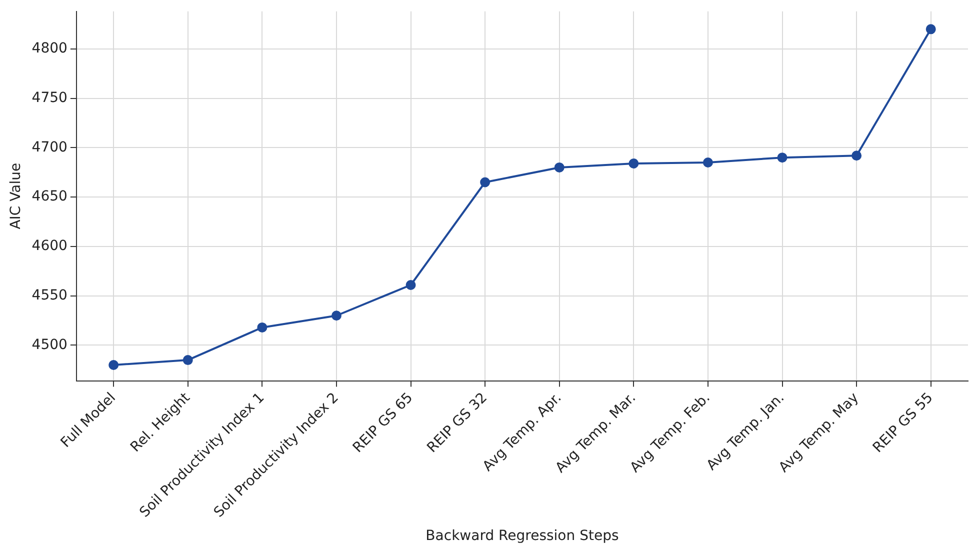 This screenshot has height=553, width=974. What do you see at coordinates (522, 536) in the screenshot?
I see `x-axis-title: Backward Regression Steps` at bounding box center [522, 536].